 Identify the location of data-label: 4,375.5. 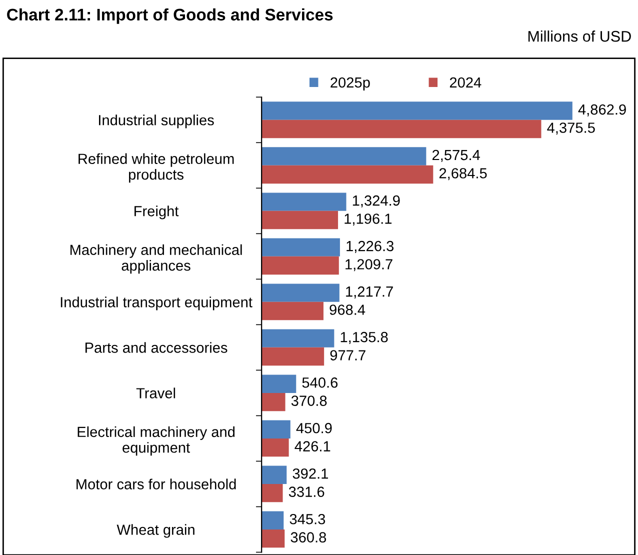
(571, 128).